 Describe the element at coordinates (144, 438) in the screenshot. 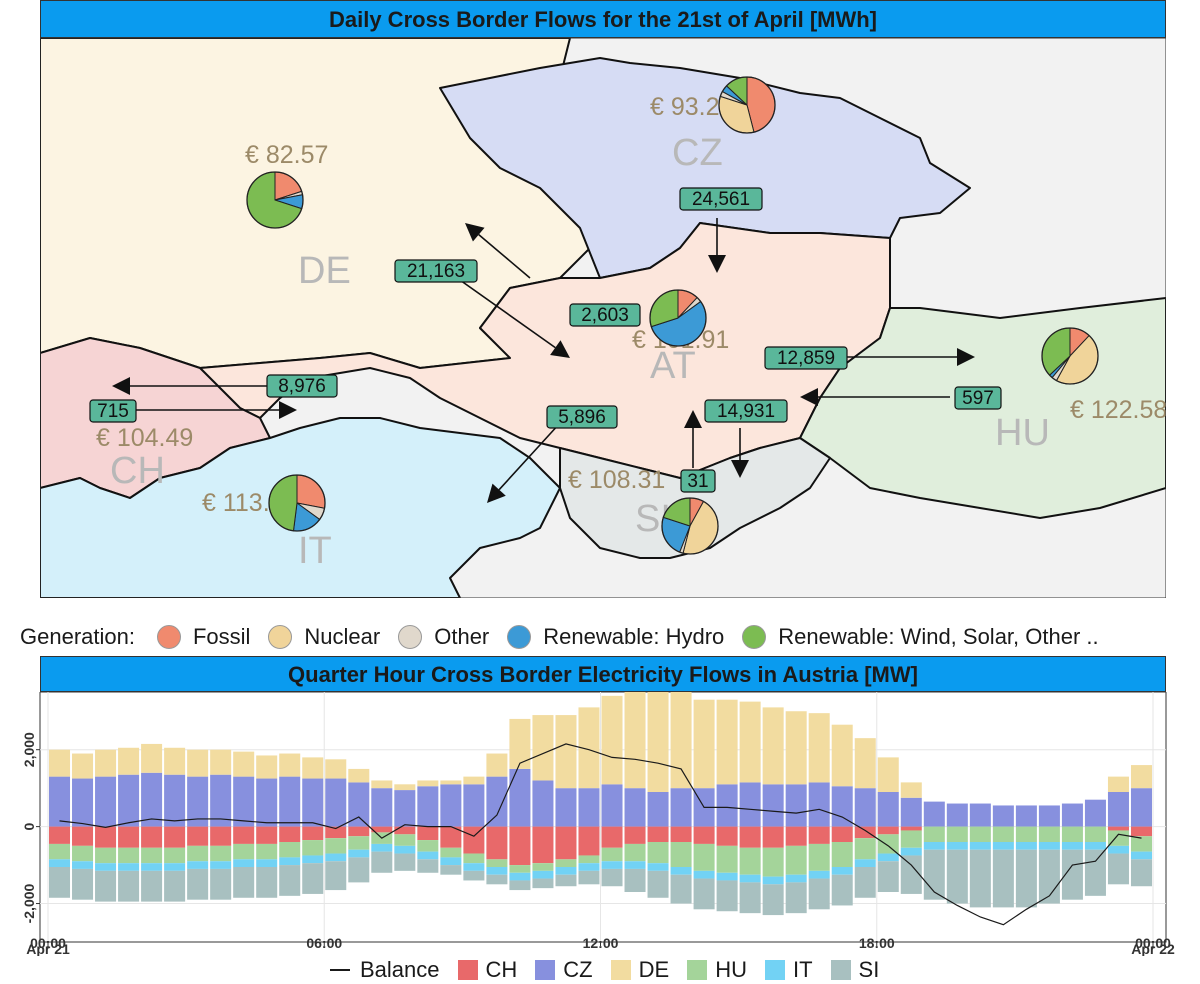

I see `price-ch: € 104.49` at that location.